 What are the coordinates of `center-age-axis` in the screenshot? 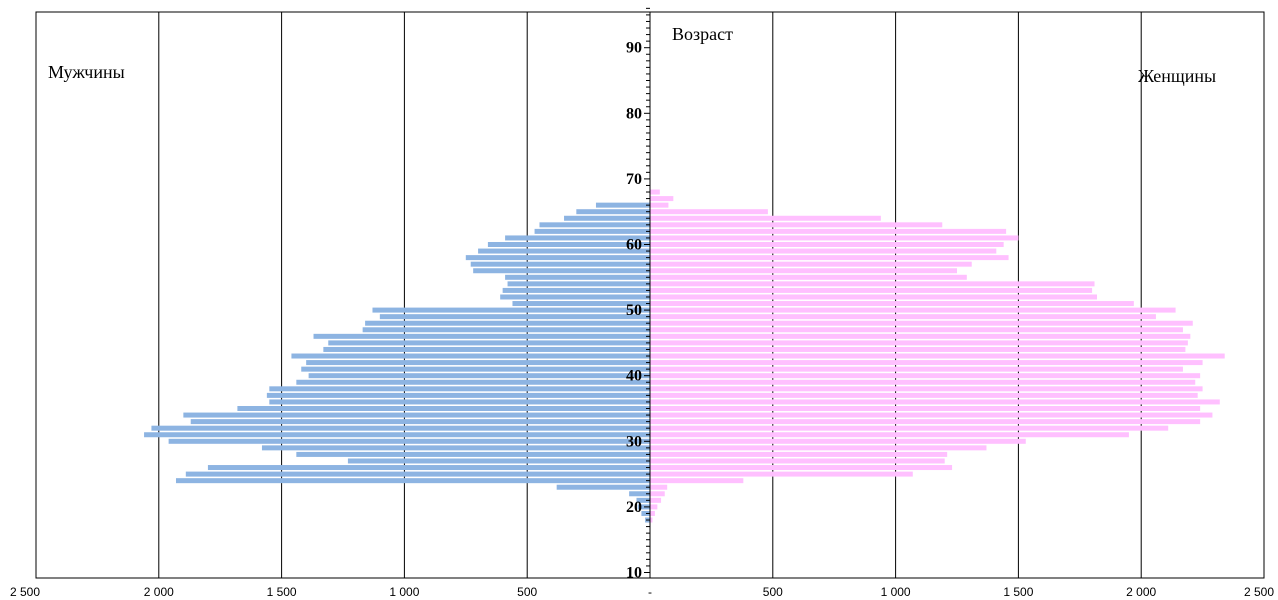 It's located at (647, 292).